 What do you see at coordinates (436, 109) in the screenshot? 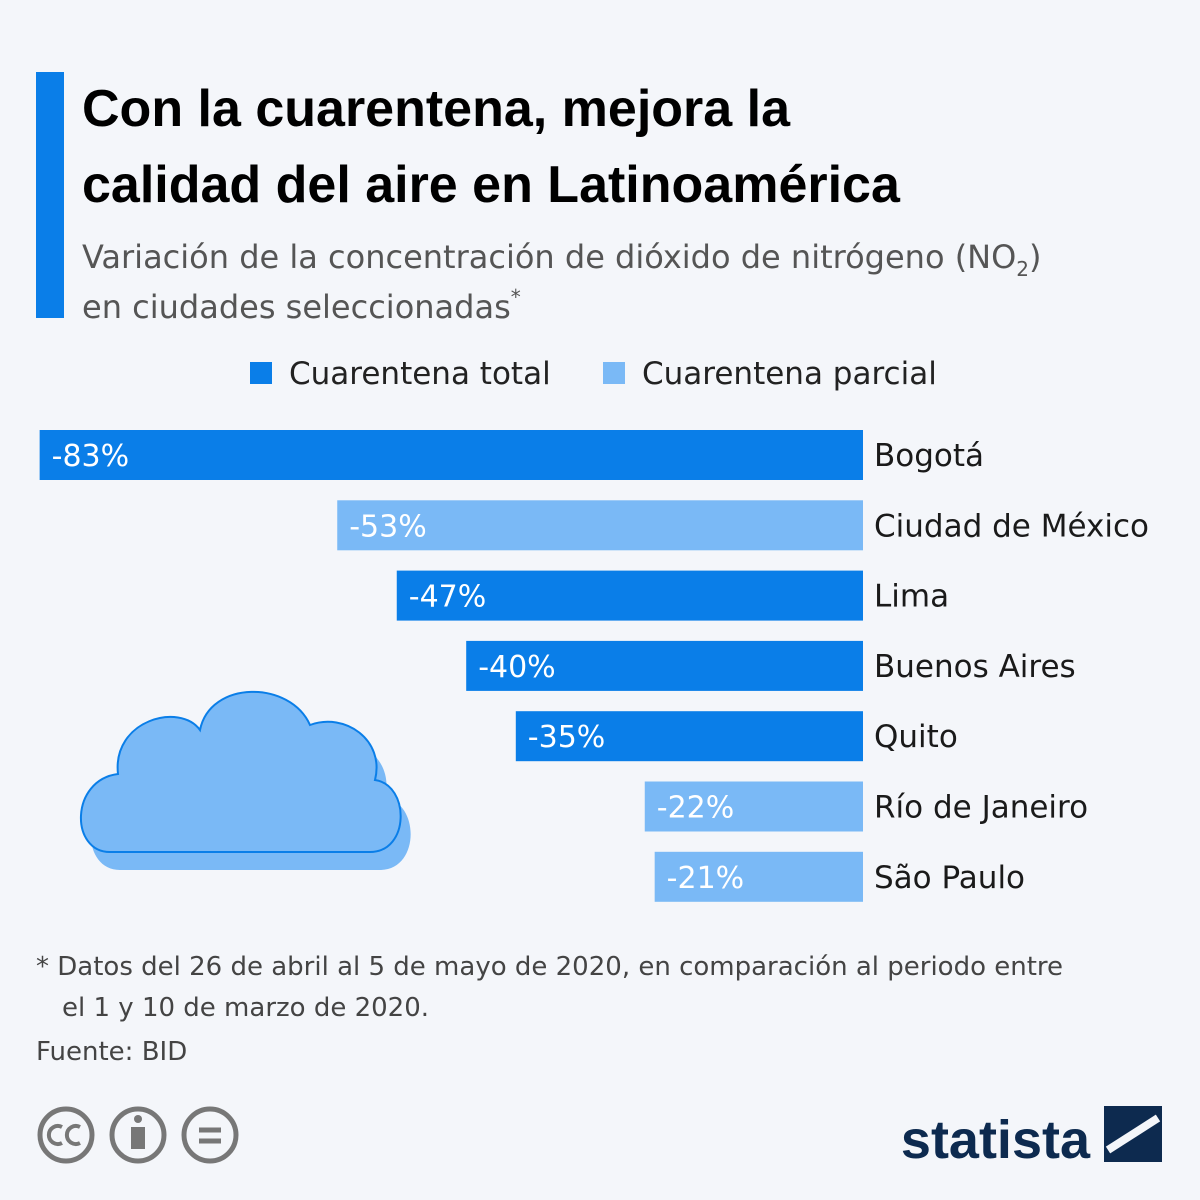
I see `chart-title: Con la cuarentena, mejora la` at bounding box center [436, 109].